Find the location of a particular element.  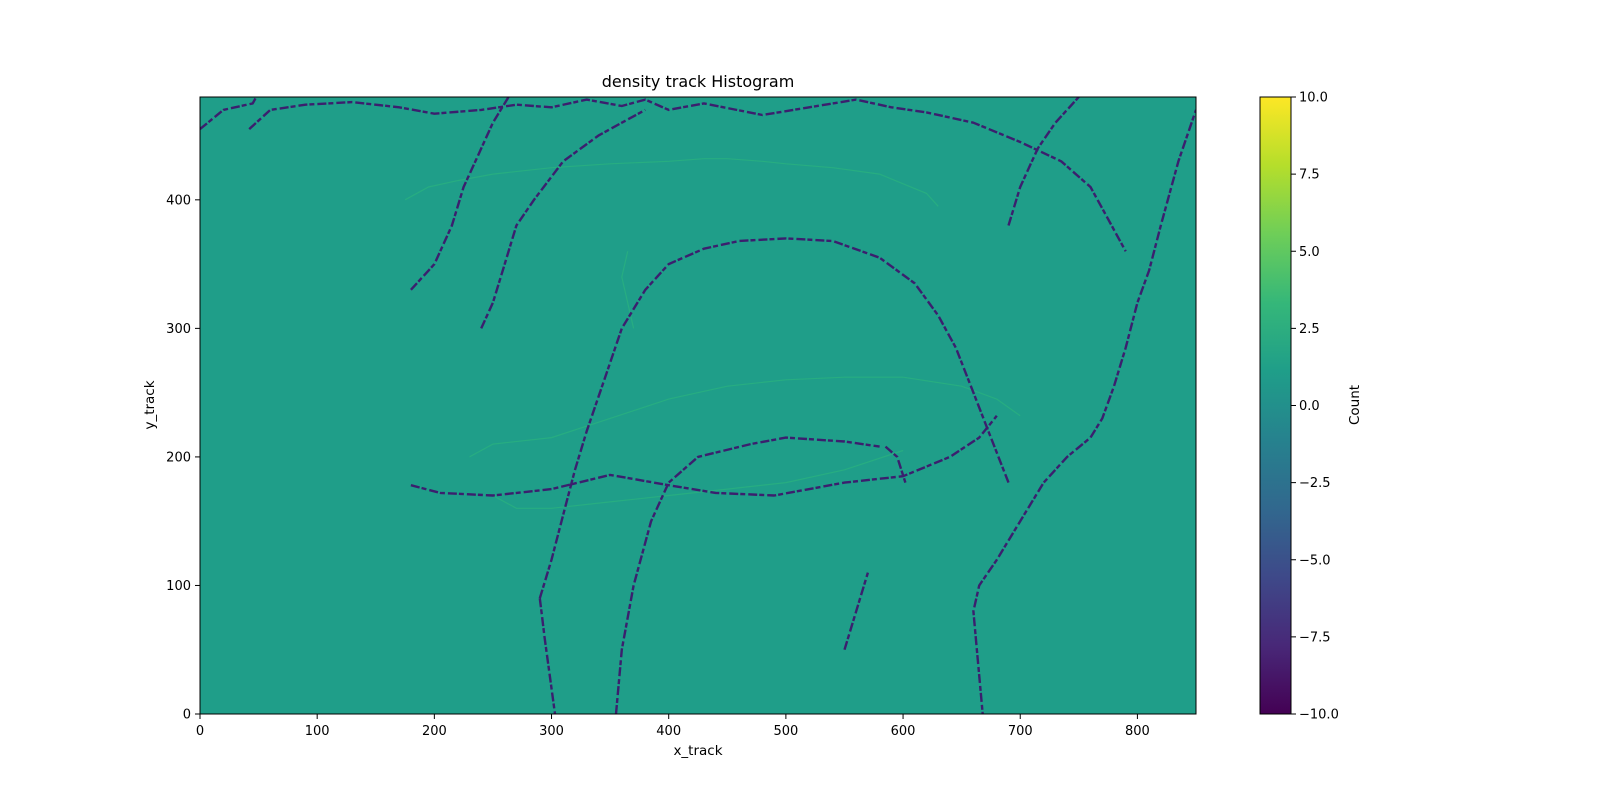

colorbar-tick-label: 7.5 is located at coordinates (1309, 175).